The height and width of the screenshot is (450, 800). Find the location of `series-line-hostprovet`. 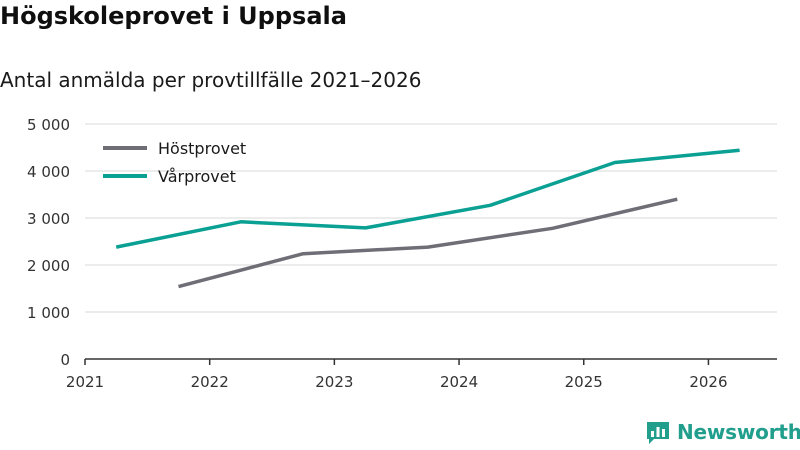

series-line-hostprovet is located at coordinates (428, 243).